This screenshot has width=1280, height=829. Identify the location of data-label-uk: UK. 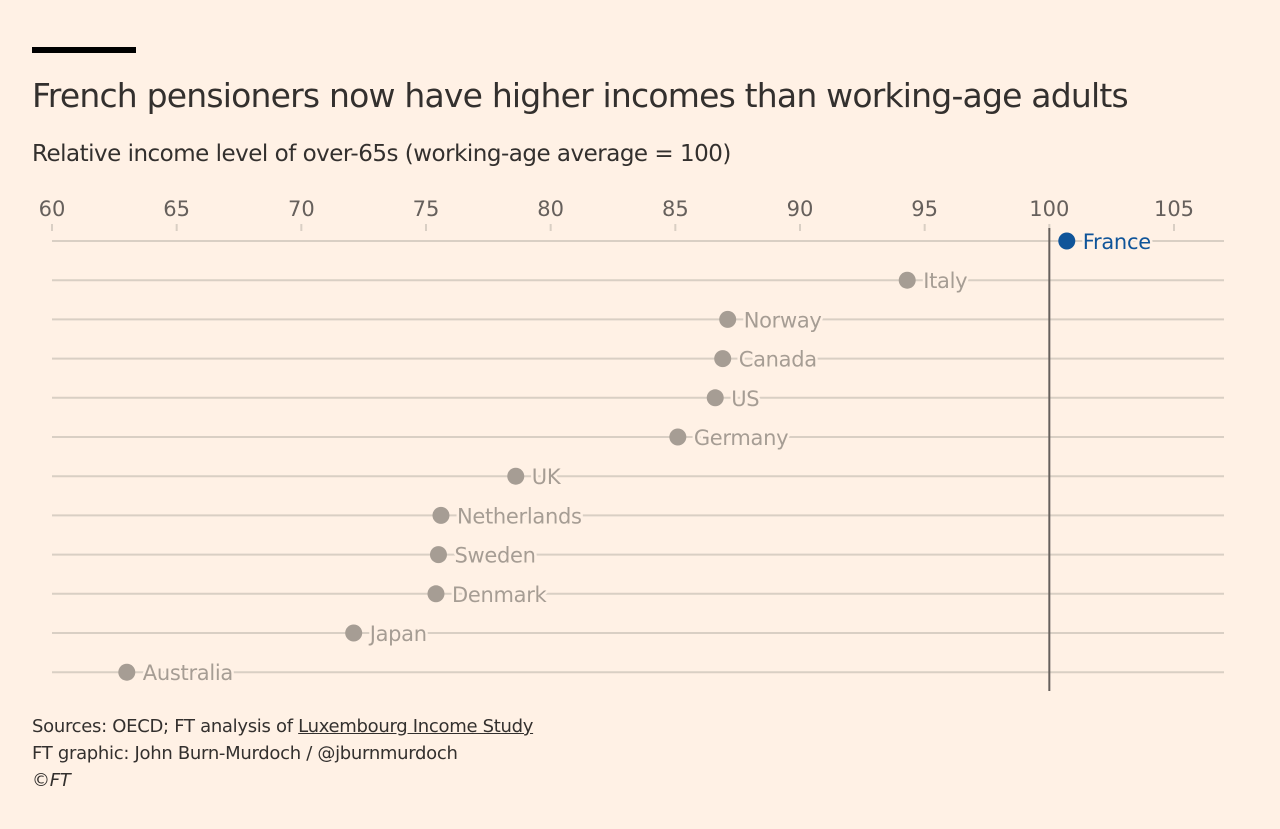
(547, 477).